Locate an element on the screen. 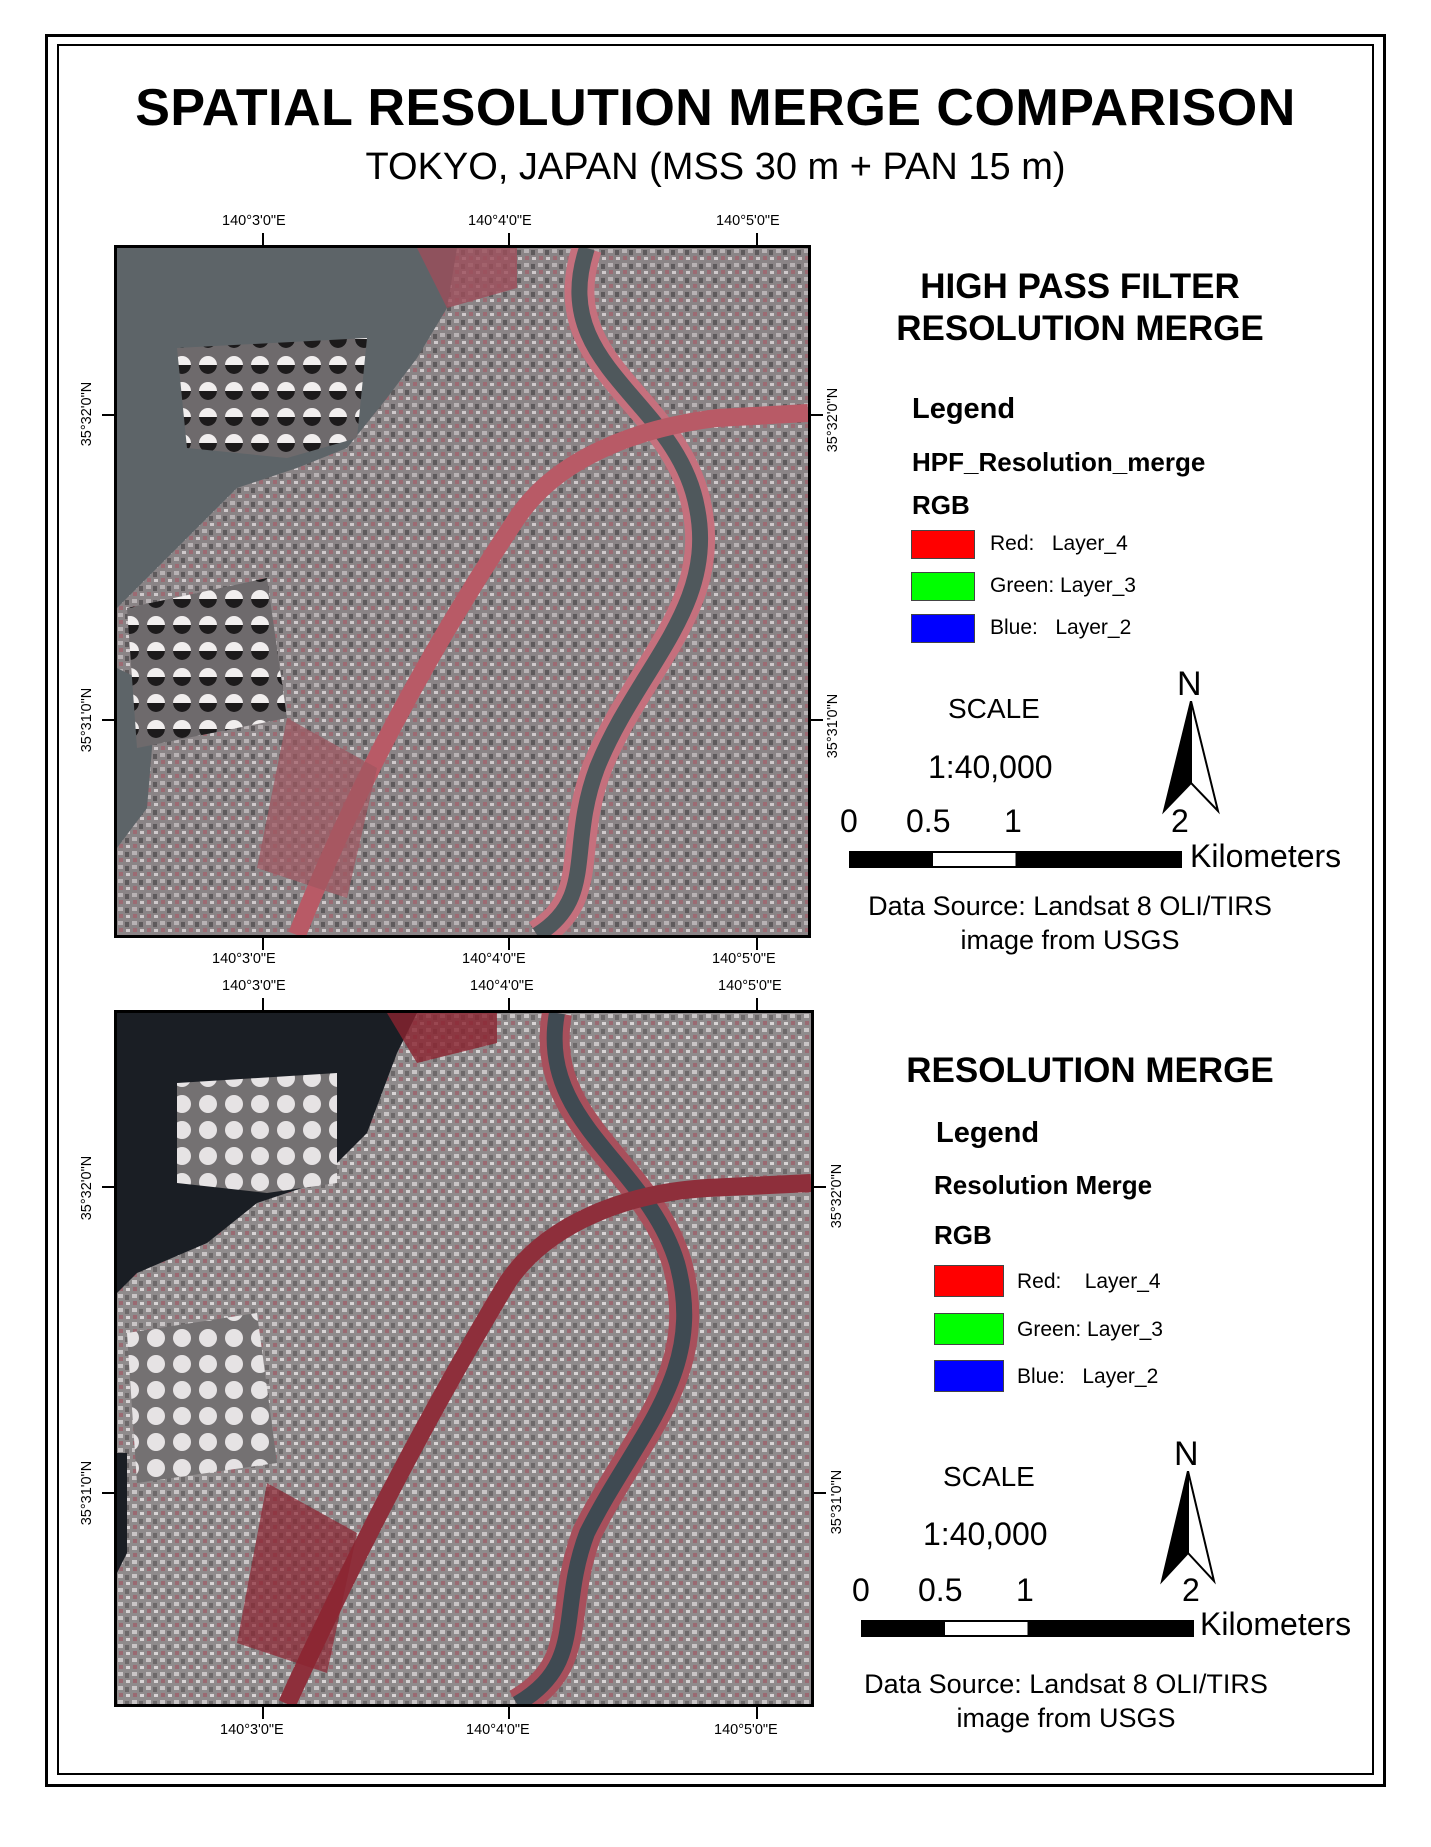 Image resolution: width=1431 pixels, height=1847 pixels. merge-green-label: Green: Layer_3 is located at coordinates (1090, 1329).